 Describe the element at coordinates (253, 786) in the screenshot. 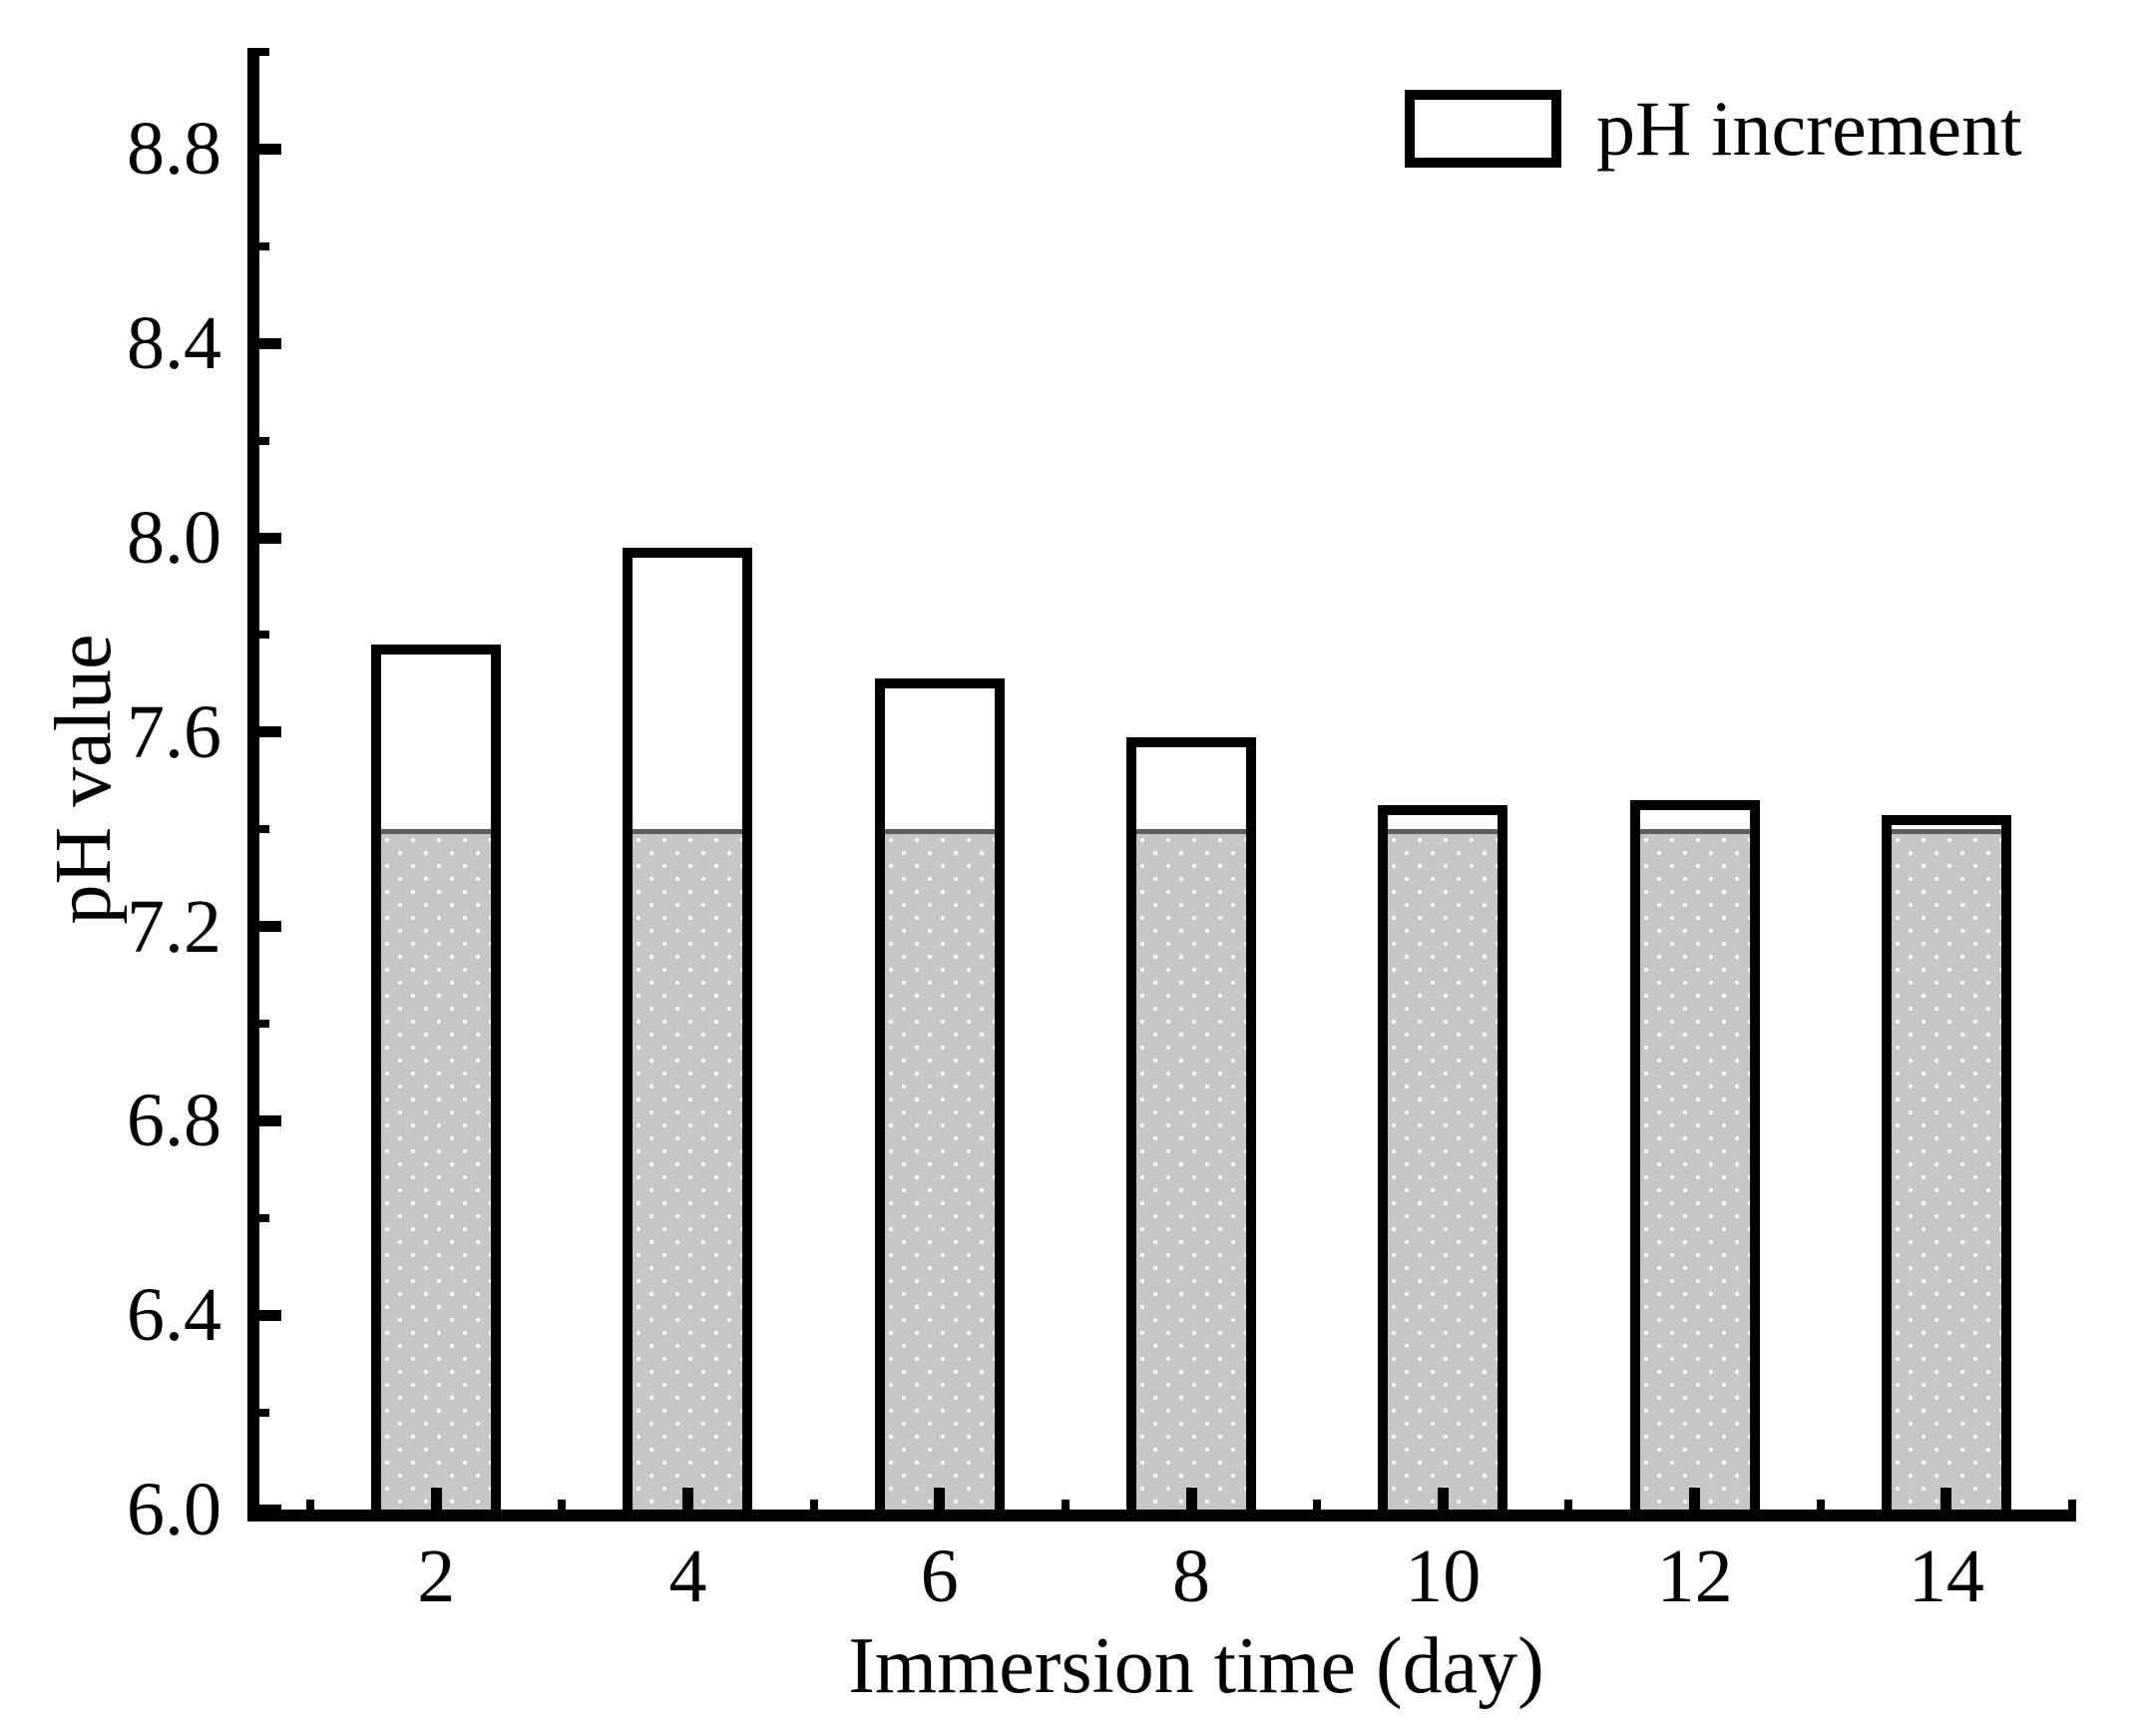

I see `y-axis-line` at that location.